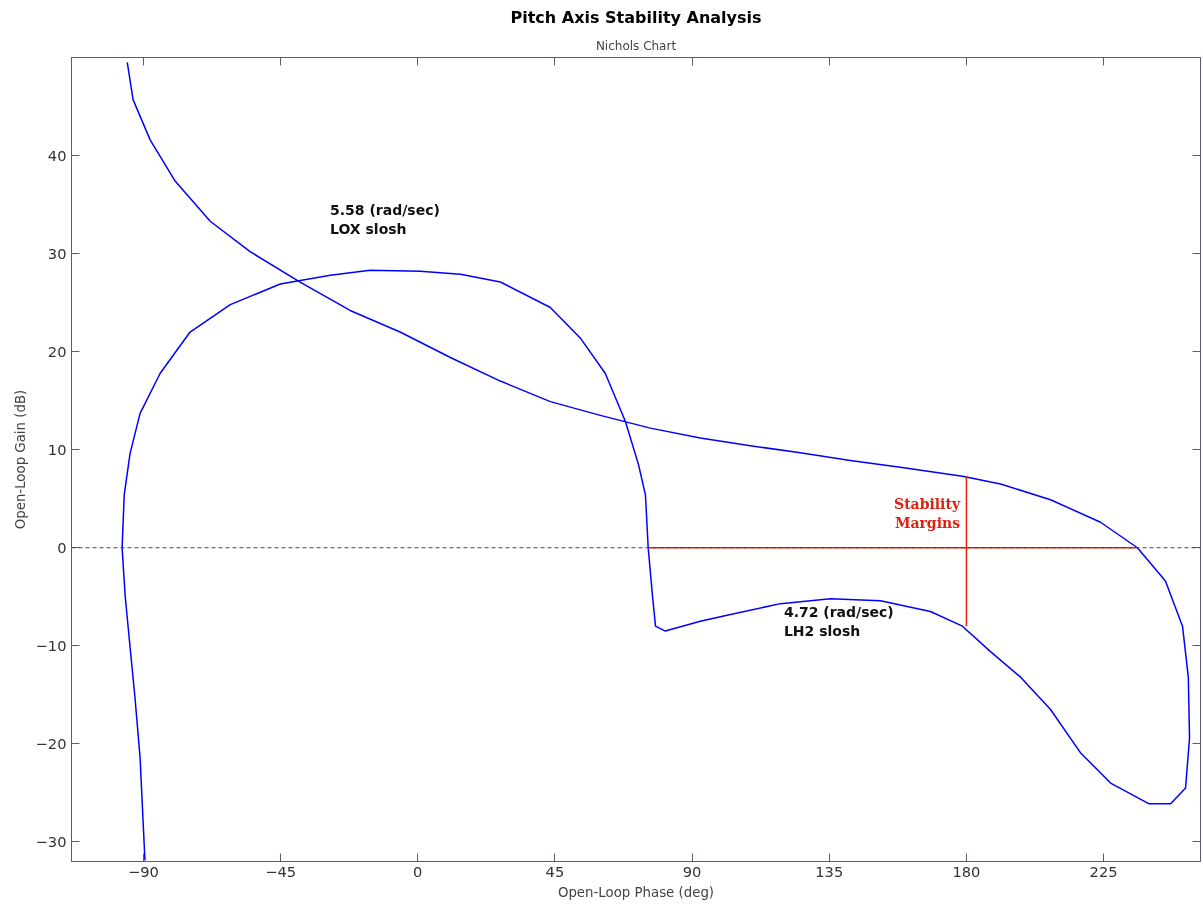  Describe the element at coordinates (385, 219) in the screenshot. I see `annotation: 5.58 (rad/sec) LOX slosh` at that location.